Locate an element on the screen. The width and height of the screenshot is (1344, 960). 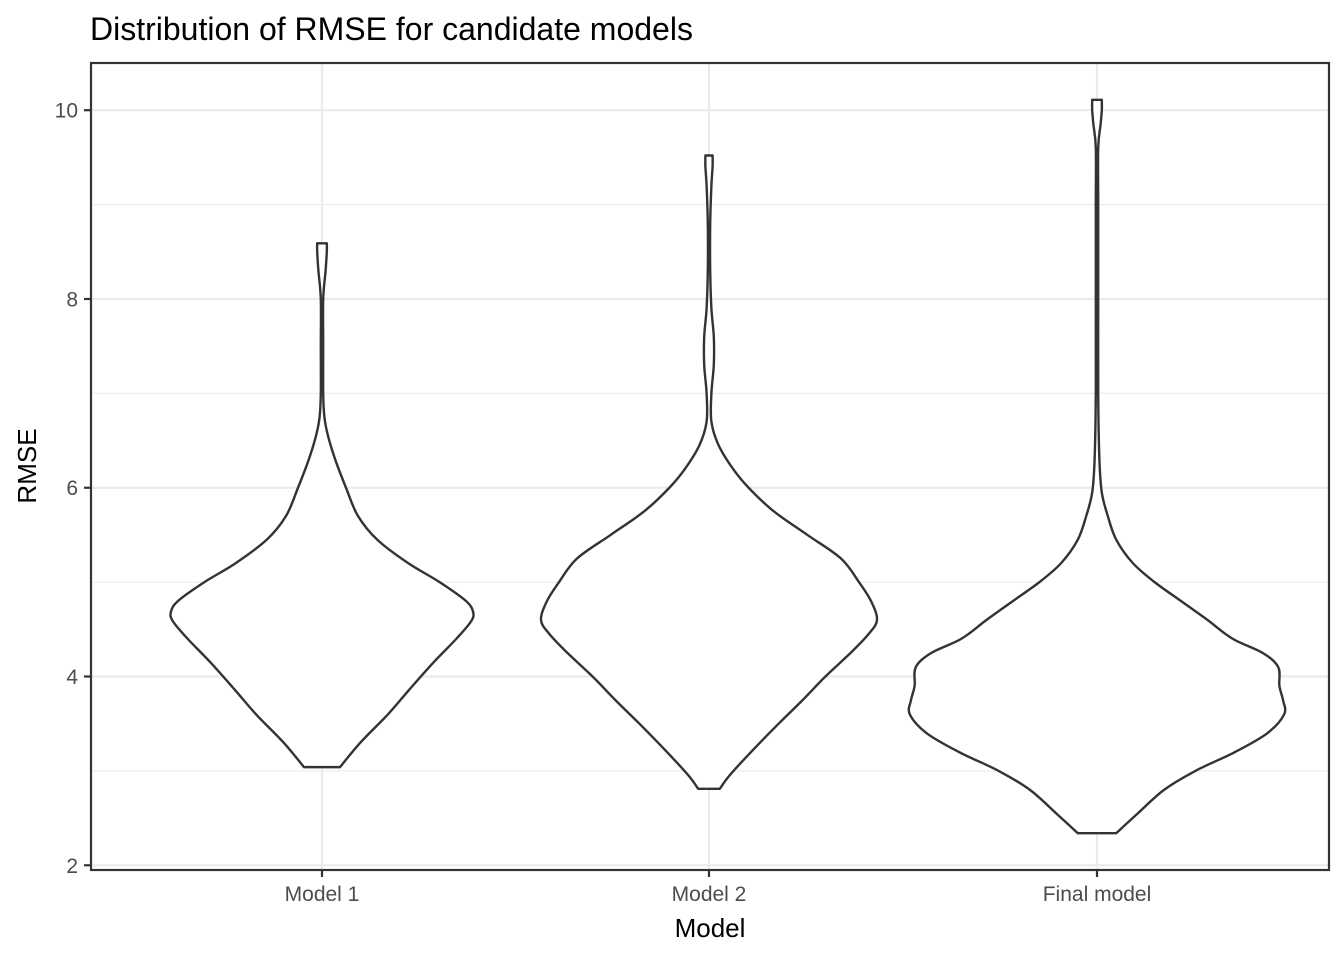
x-tick-label: Final model is located at coordinates (1097, 894).